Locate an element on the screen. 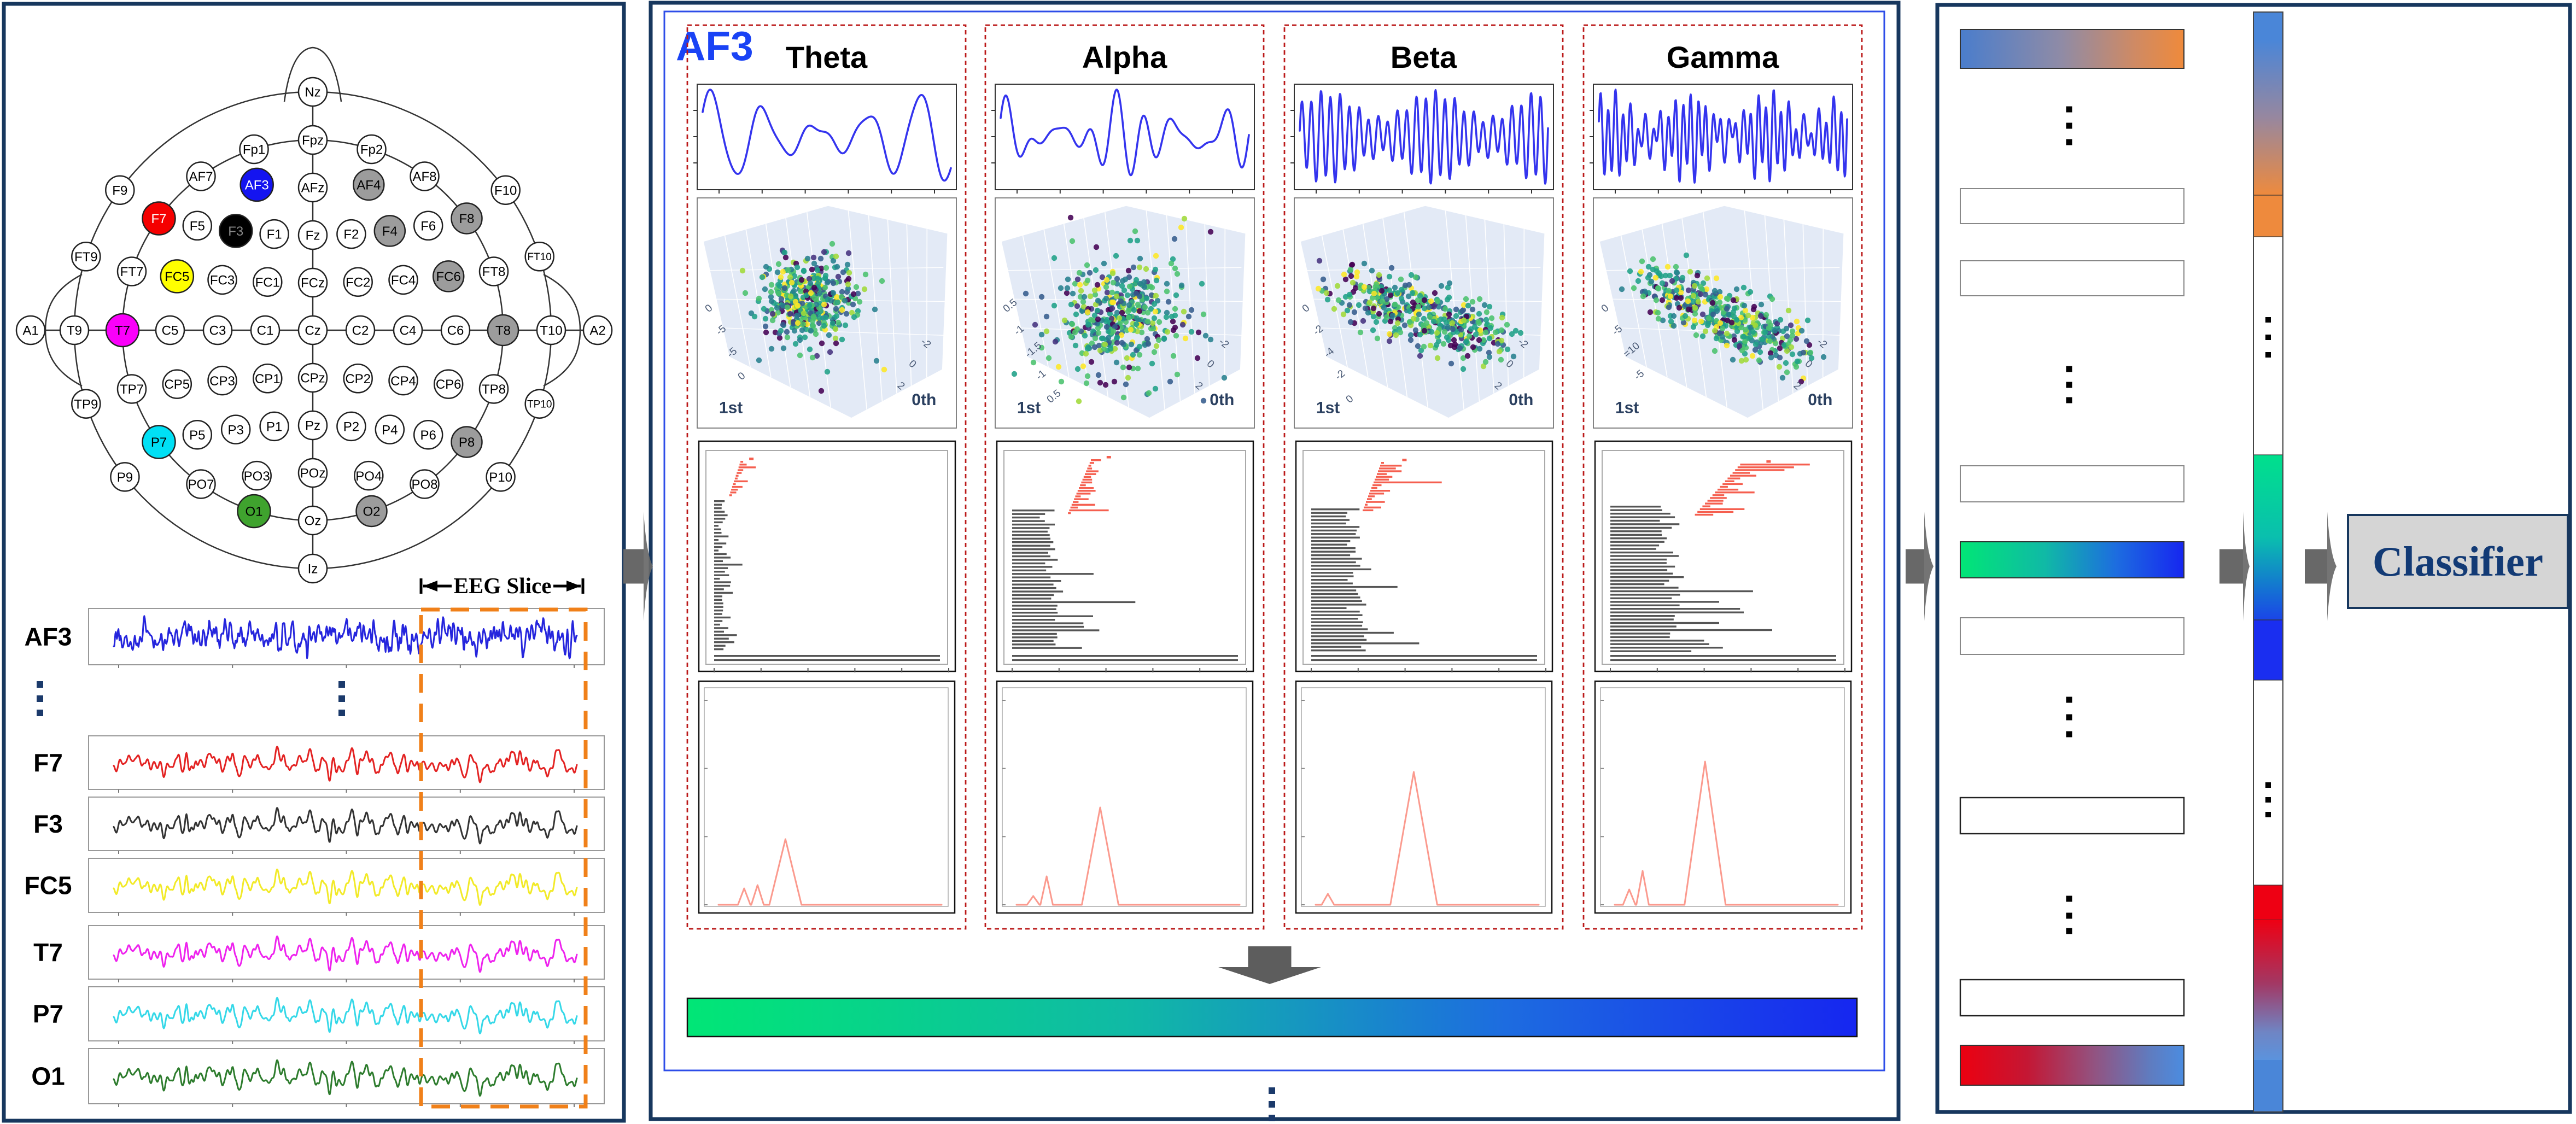 Image resolution: width=2576 pixels, height=1124 pixels. svg-text: TP7 is located at coordinates (132, 389).